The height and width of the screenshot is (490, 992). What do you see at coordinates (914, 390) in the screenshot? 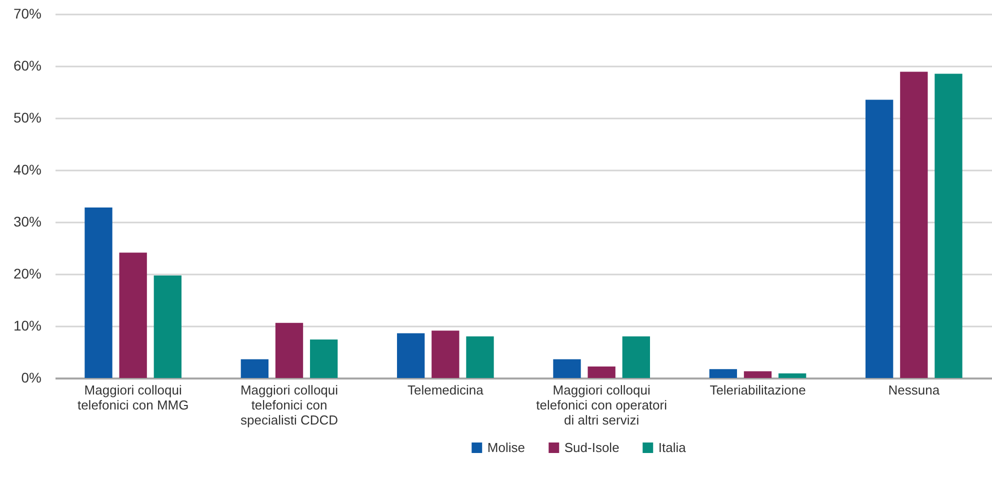
I see `x-tick-label: Nessuna` at bounding box center [914, 390].